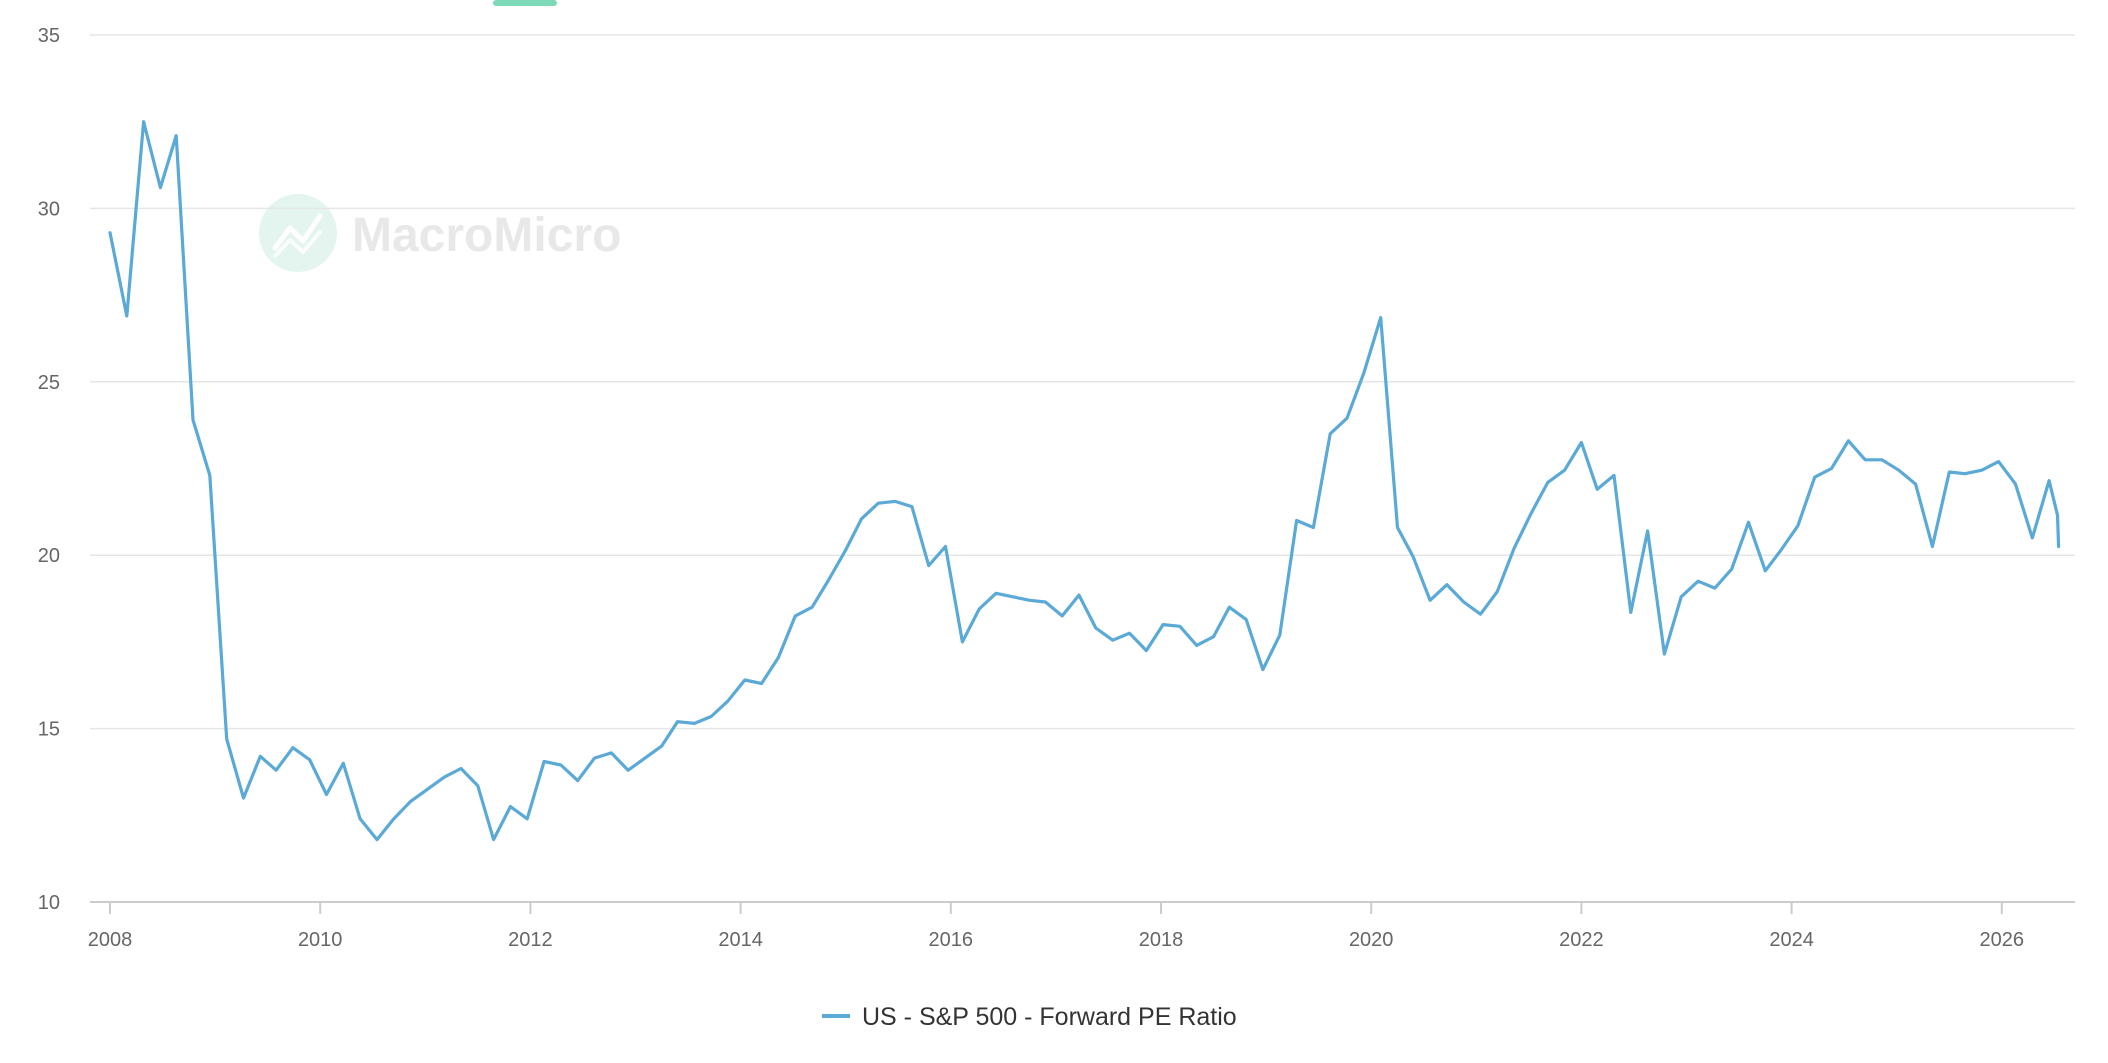 The width and height of the screenshot is (2108, 1063). Describe the element at coordinates (530, 940) in the screenshot. I see `x-tick-label: 2012` at that location.